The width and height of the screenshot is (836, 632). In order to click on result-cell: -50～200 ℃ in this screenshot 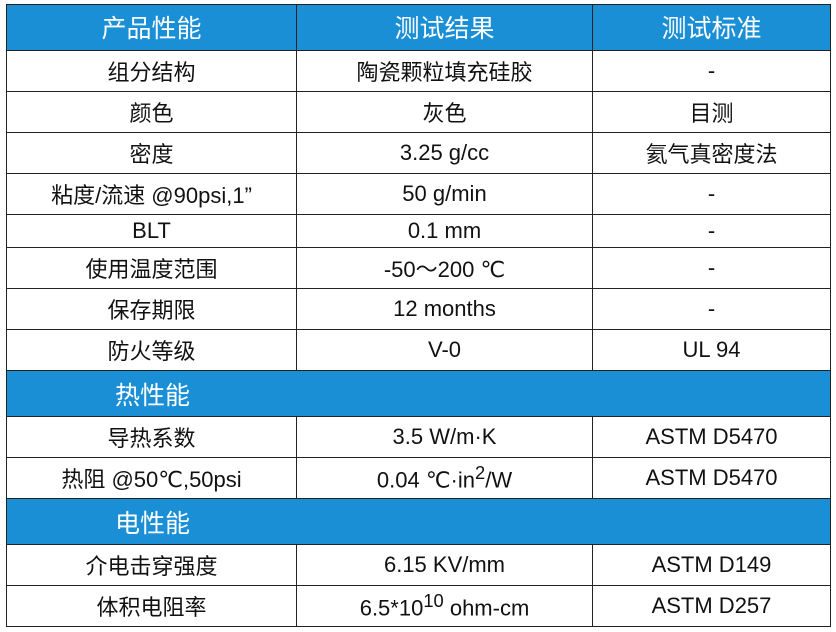, I will do `click(444, 268)`.